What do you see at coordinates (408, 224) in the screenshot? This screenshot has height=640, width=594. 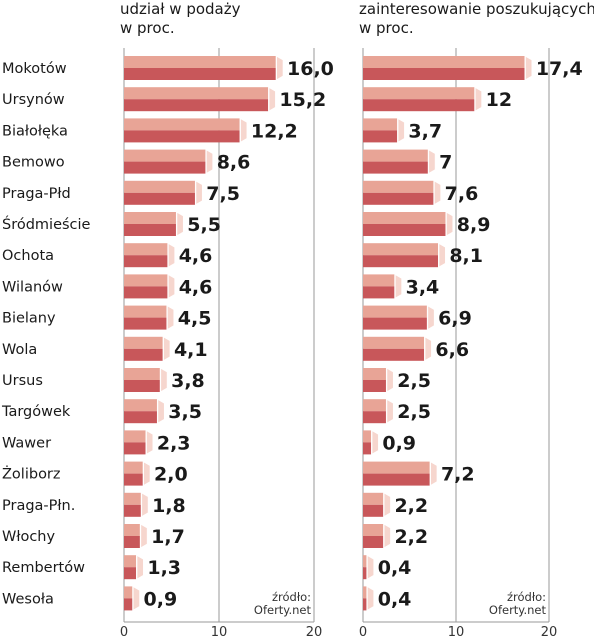 I see `bar-interest-srodmiescie` at bounding box center [408, 224].